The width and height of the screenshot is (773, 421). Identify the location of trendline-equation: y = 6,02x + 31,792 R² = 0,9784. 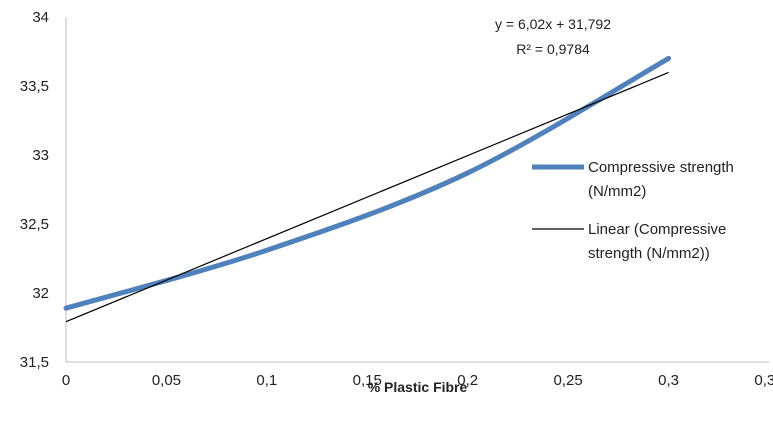
(553, 36).